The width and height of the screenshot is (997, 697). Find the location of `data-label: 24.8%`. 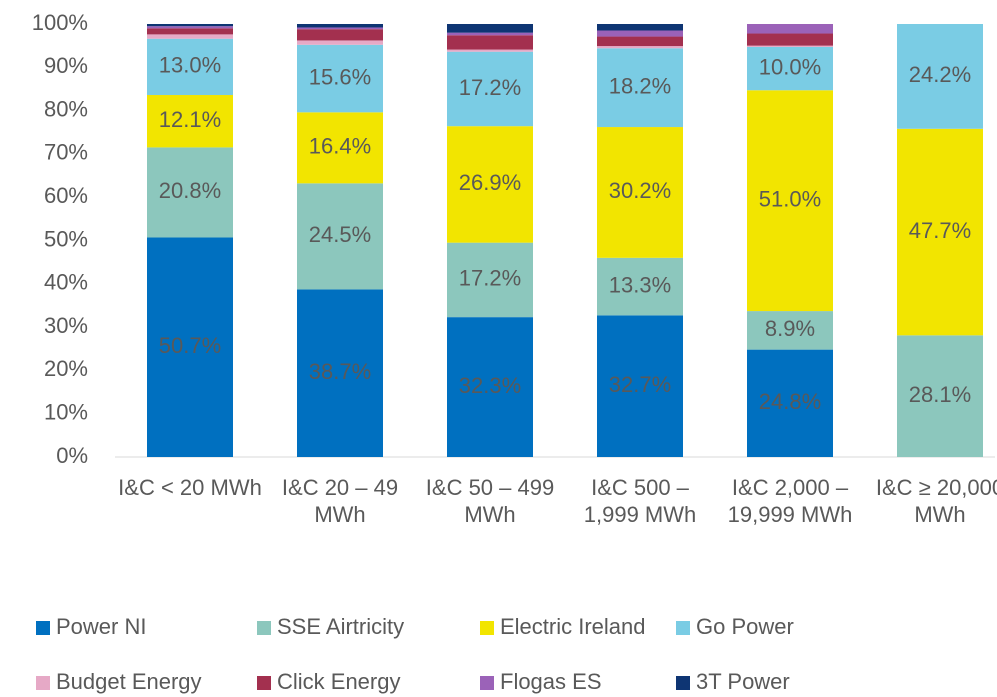

data-label: 24.8% is located at coordinates (790, 401).